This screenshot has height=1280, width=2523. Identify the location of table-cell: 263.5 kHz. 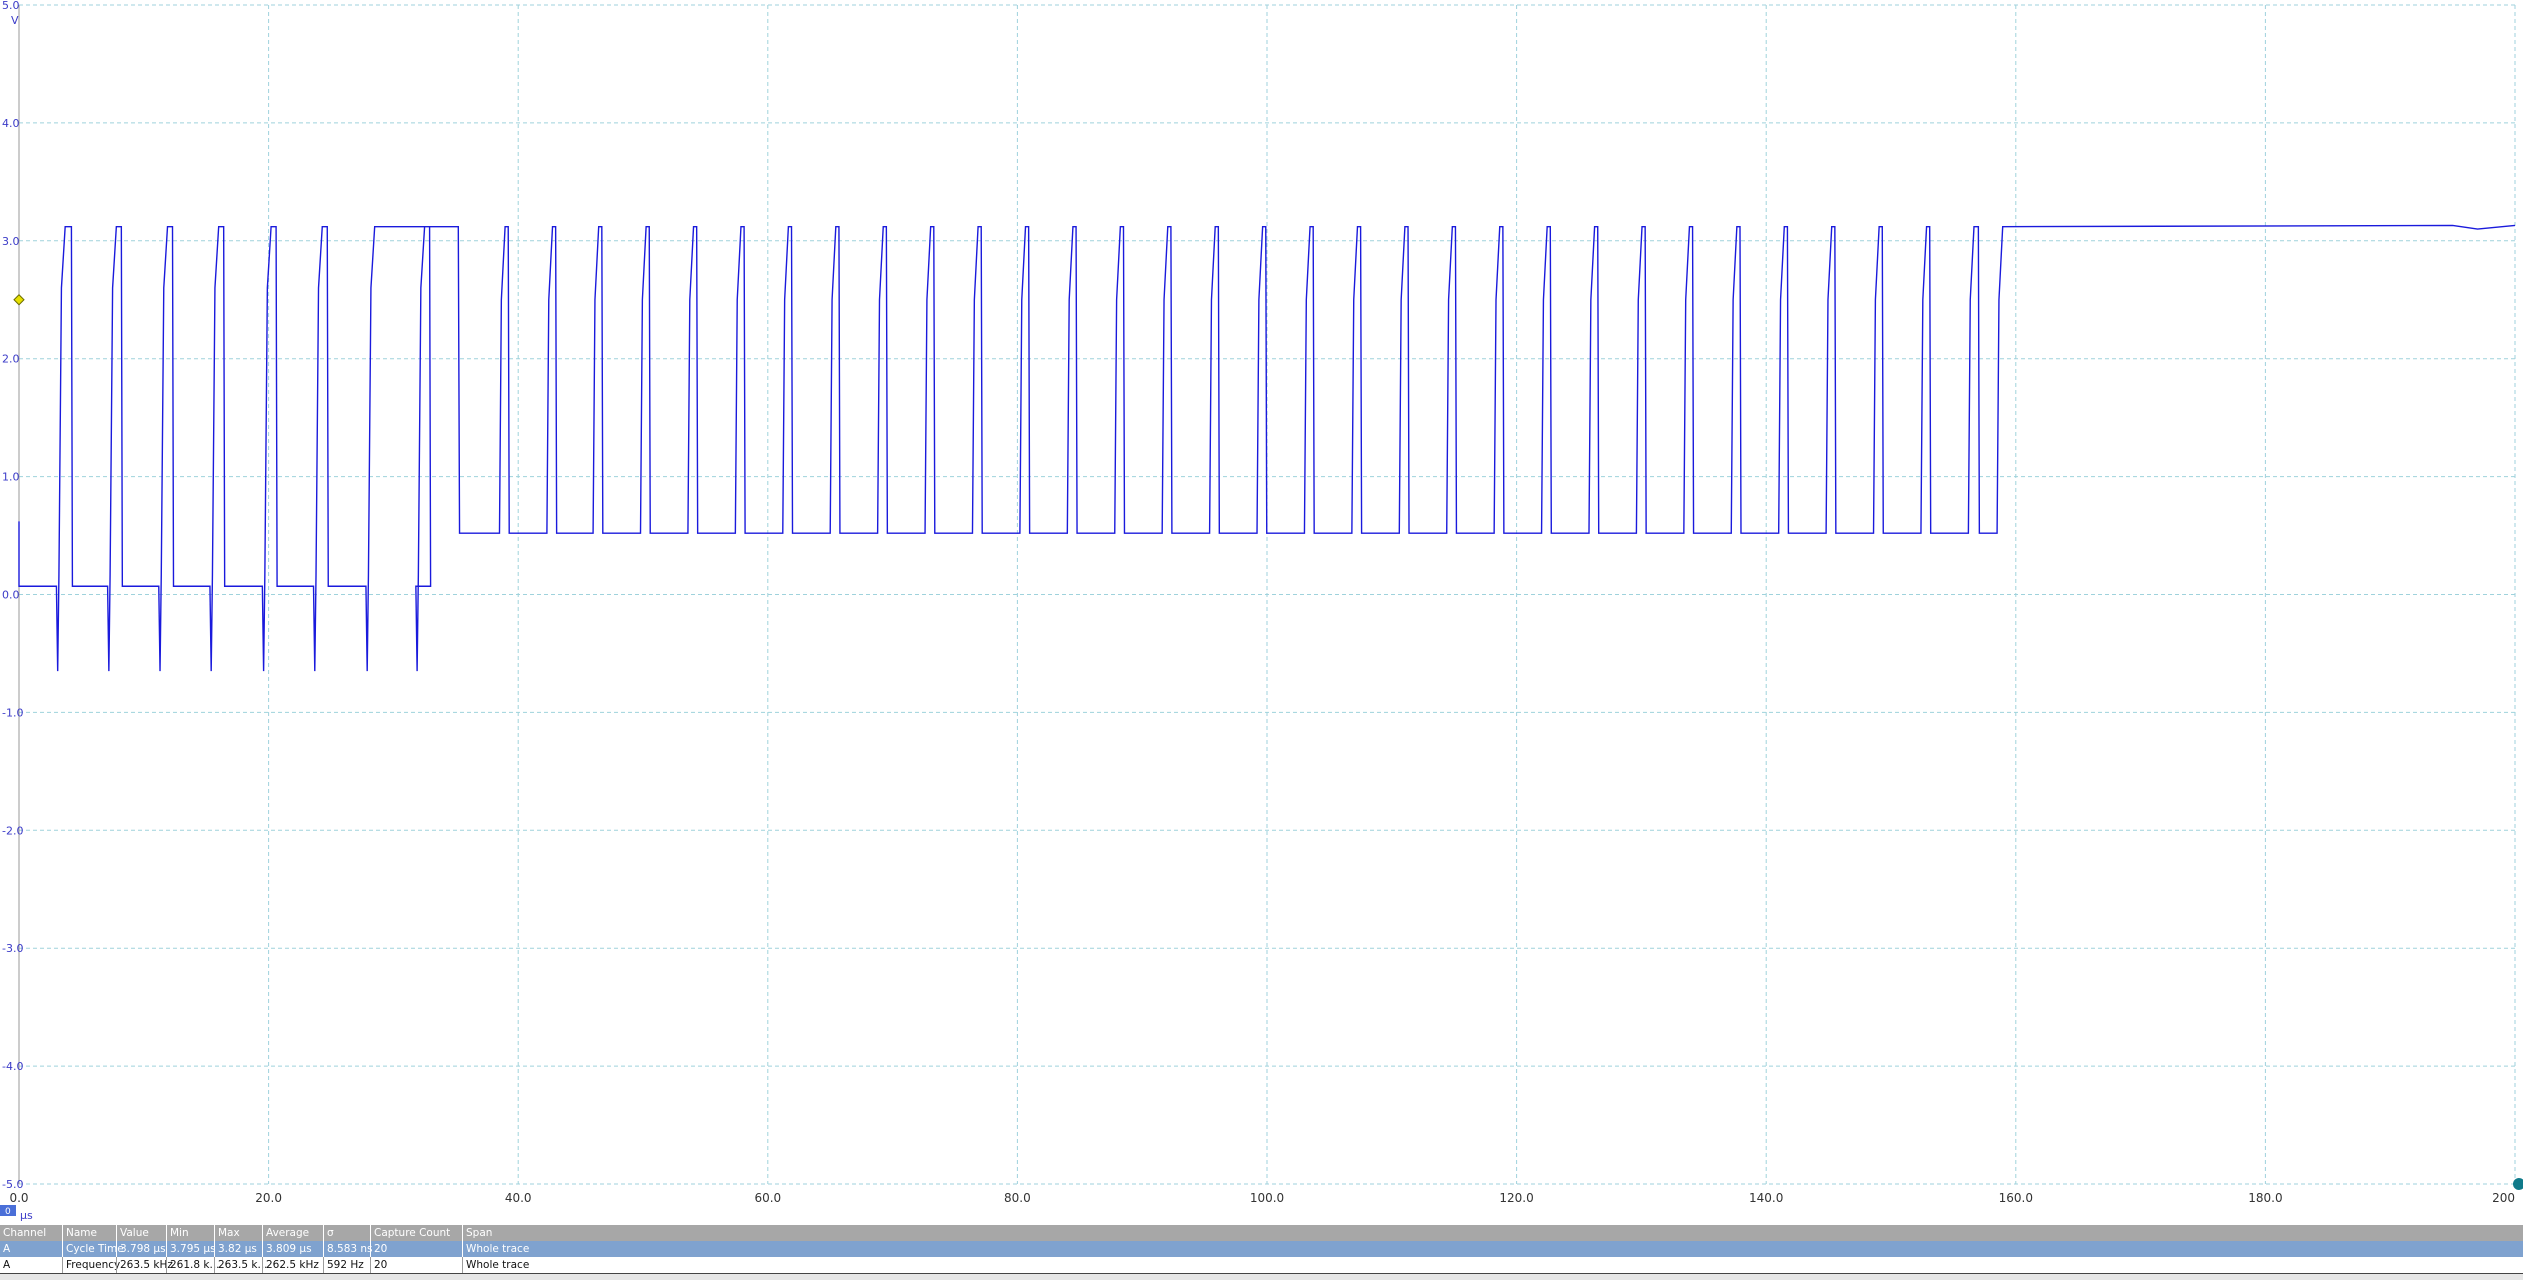
(144, 1265).